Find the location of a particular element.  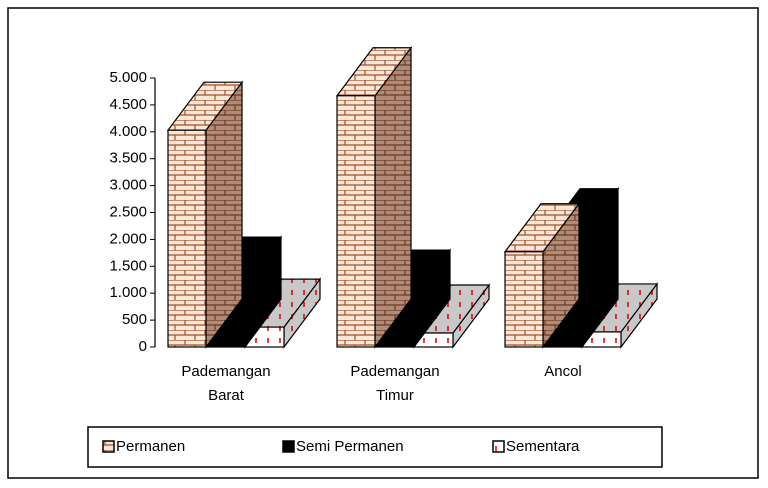

x-tick-label: Pademangan Timur is located at coordinates (394, 383).